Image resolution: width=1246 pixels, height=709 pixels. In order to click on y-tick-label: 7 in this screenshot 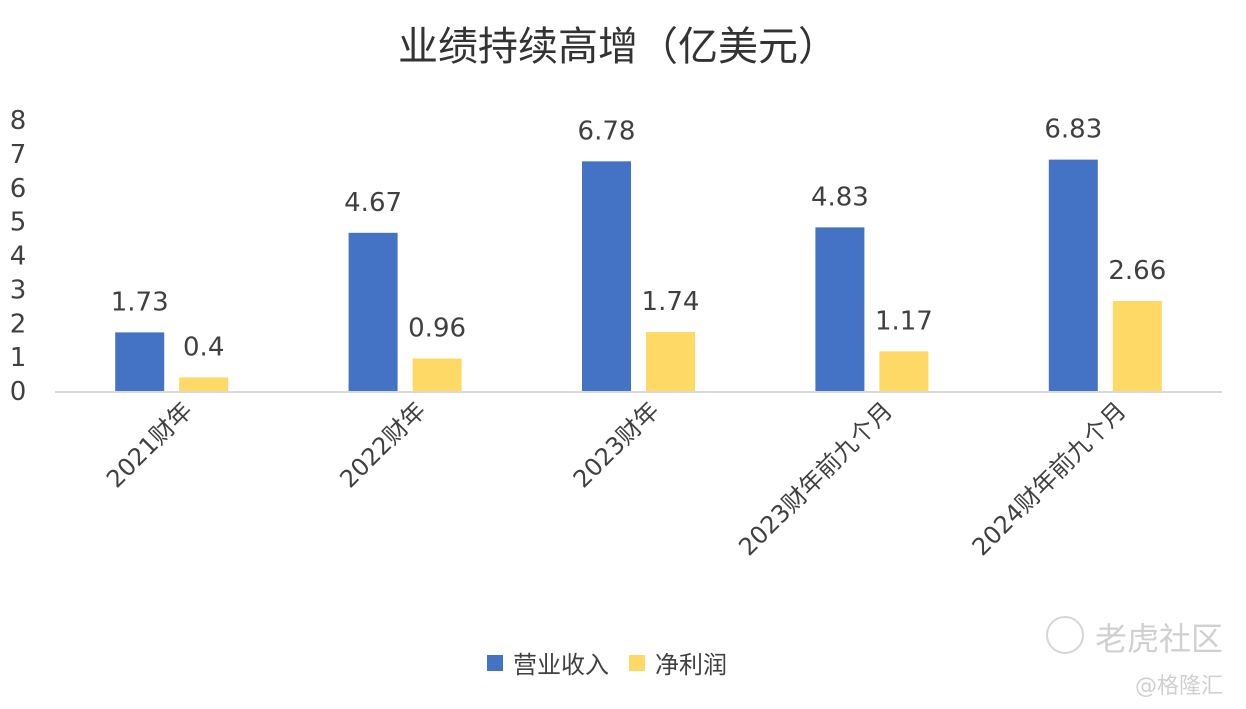, I will do `click(18, 155)`.